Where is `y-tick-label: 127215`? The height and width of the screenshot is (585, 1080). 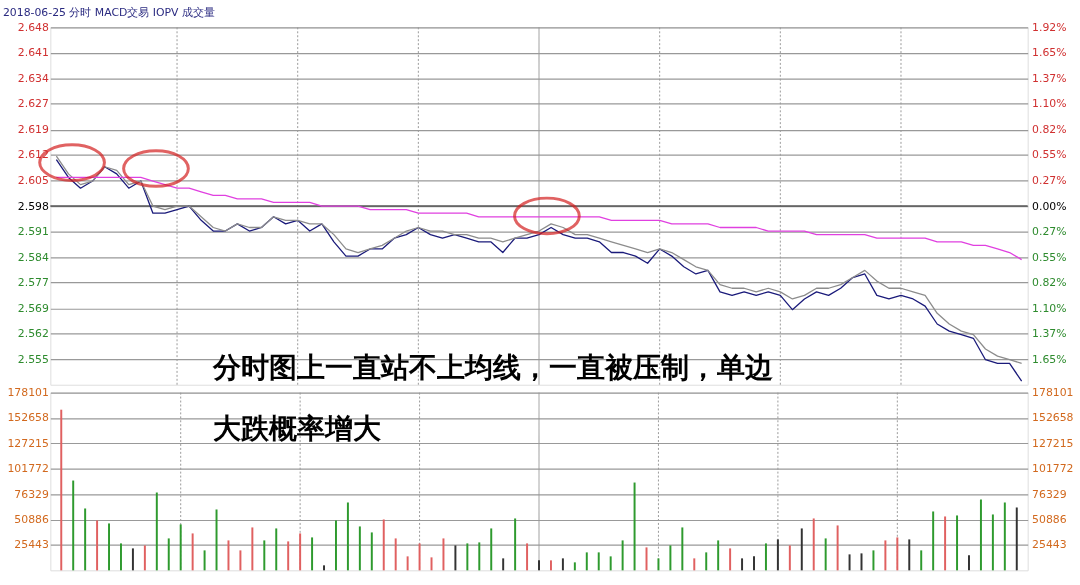
y-tick-label: 127215 is located at coordinates (28, 443).